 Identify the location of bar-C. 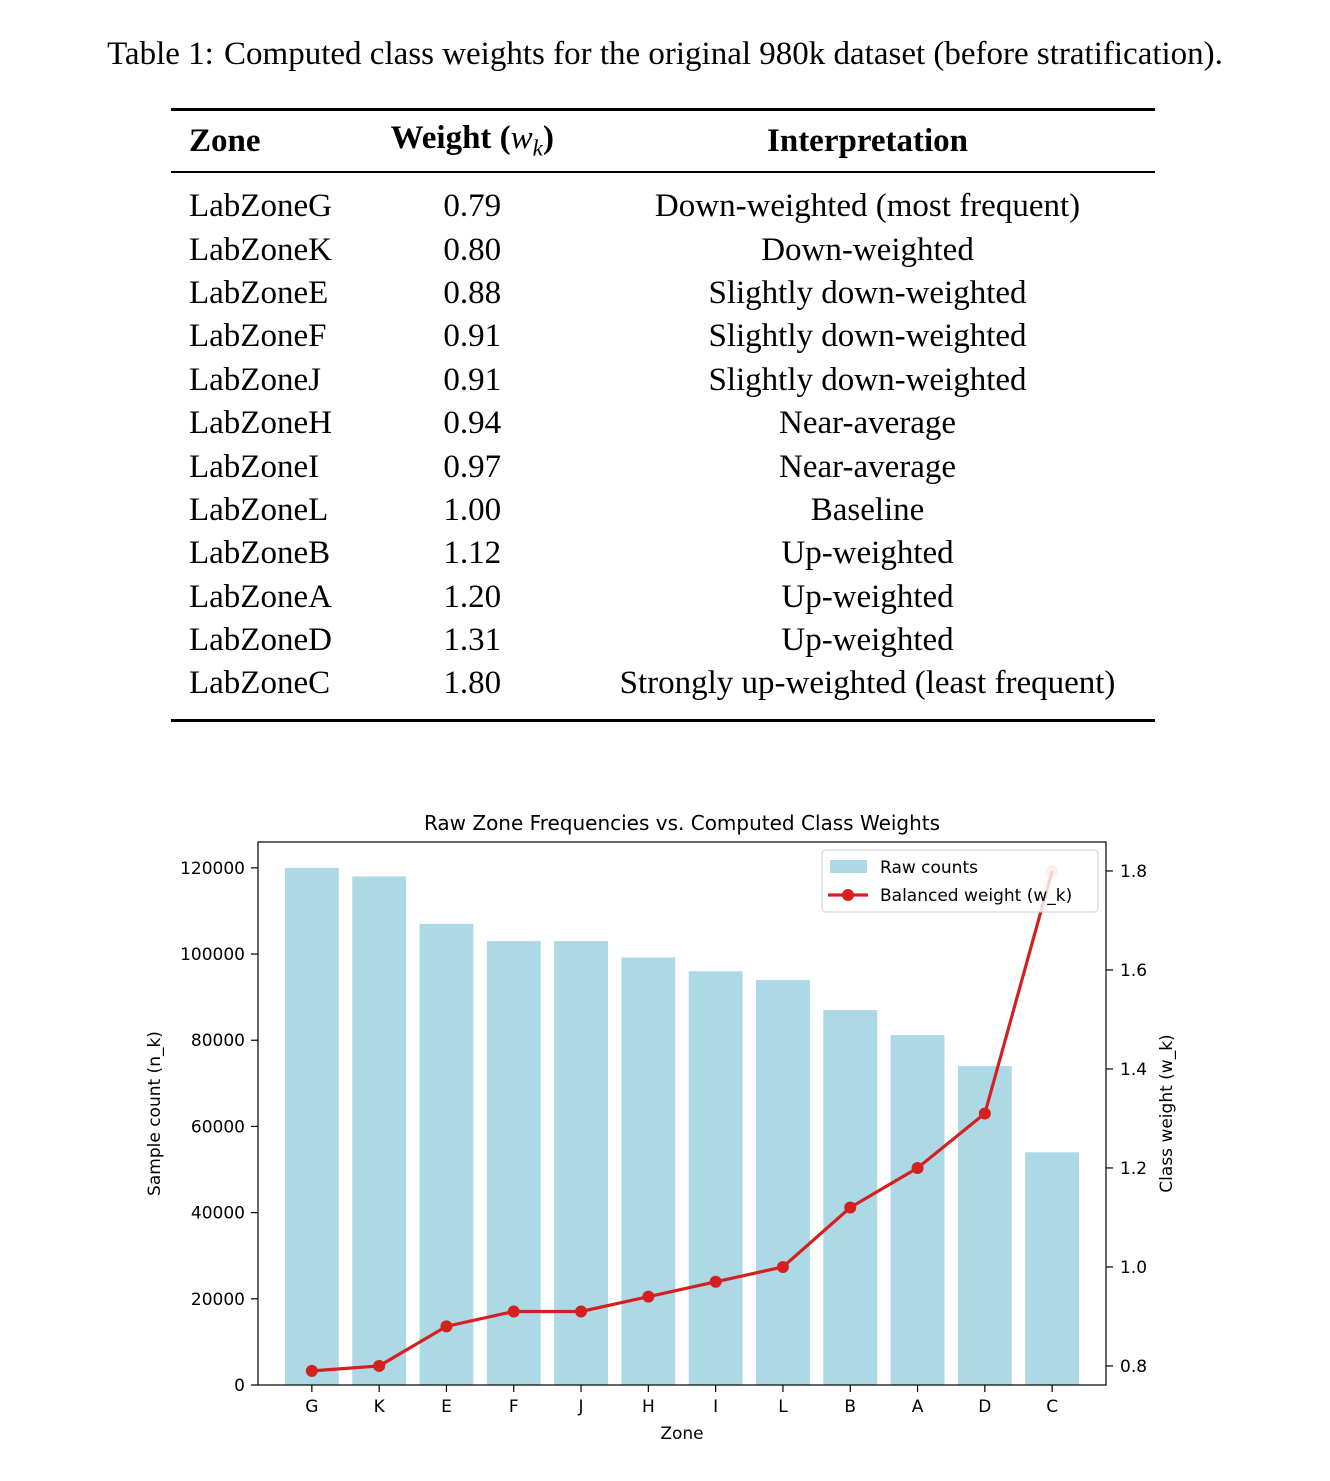
(1052, 1268).